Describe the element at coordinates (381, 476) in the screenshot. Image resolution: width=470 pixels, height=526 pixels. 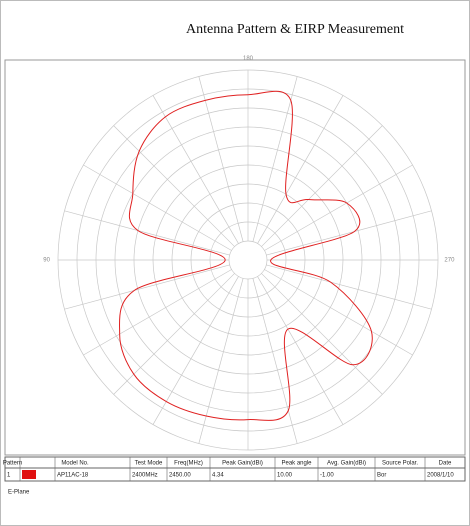
I see `row-cell: Bor` at that location.